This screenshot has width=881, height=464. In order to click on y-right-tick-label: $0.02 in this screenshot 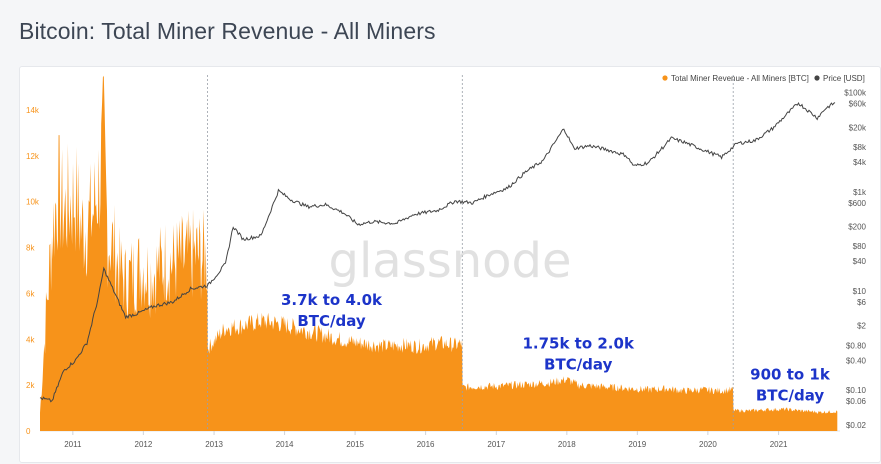, I will do `click(856, 425)`.